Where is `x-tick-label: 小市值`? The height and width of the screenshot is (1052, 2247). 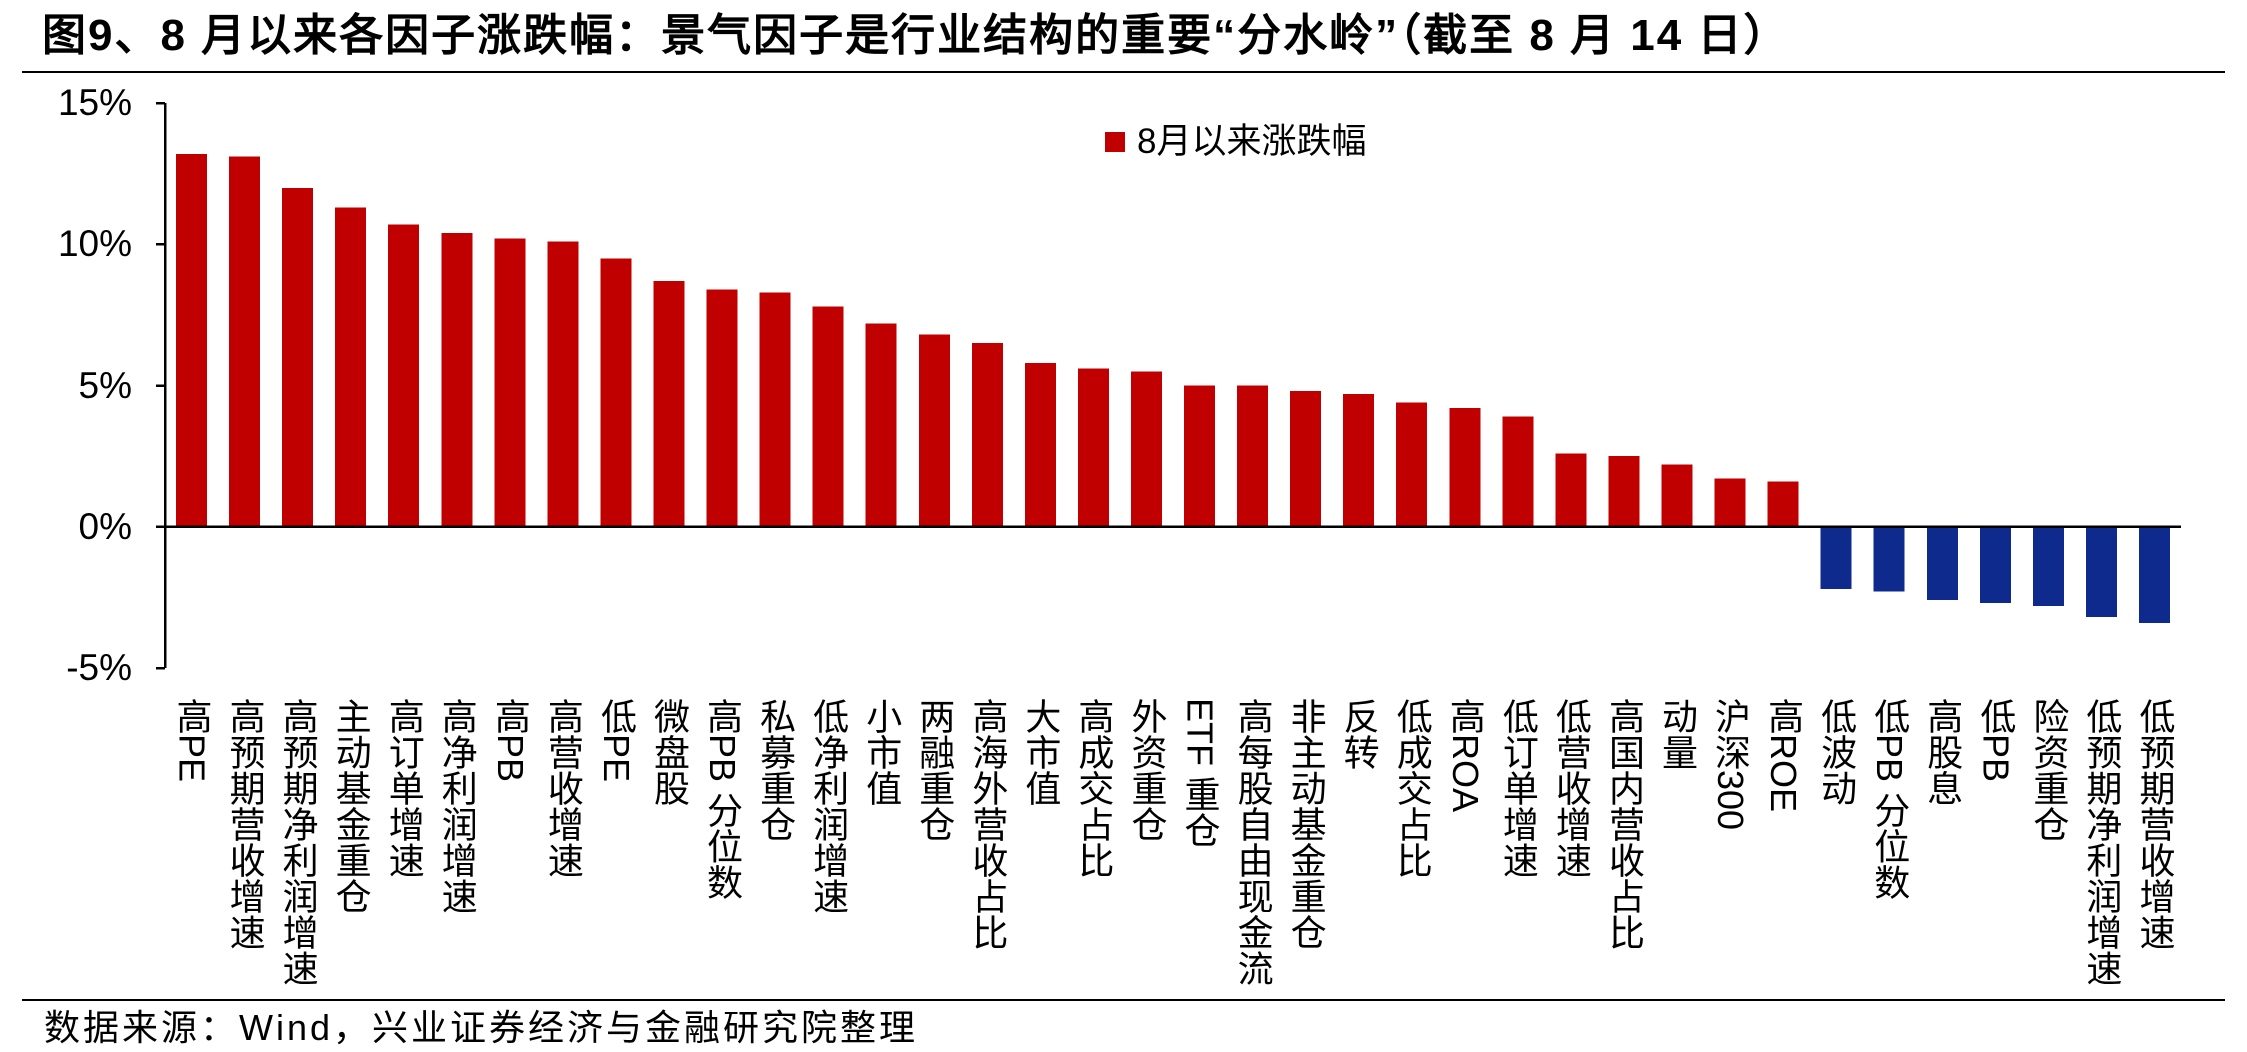
x-tick-label: 小市值 is located at coordinates (882, 752).